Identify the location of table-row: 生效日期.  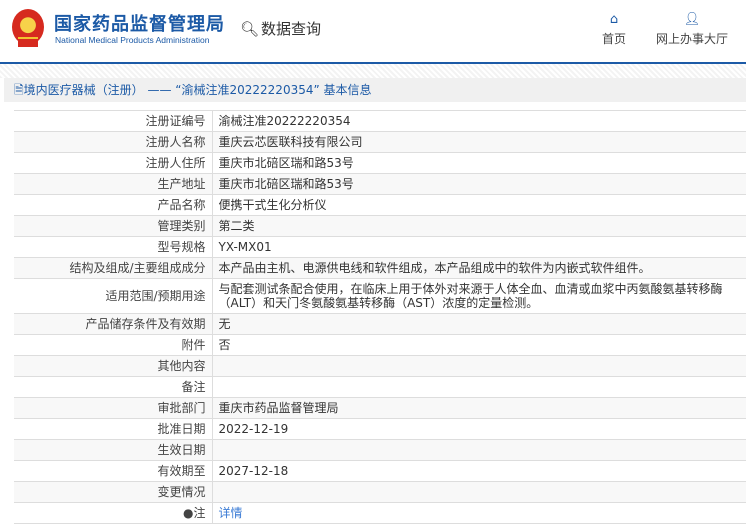
(380, 450).